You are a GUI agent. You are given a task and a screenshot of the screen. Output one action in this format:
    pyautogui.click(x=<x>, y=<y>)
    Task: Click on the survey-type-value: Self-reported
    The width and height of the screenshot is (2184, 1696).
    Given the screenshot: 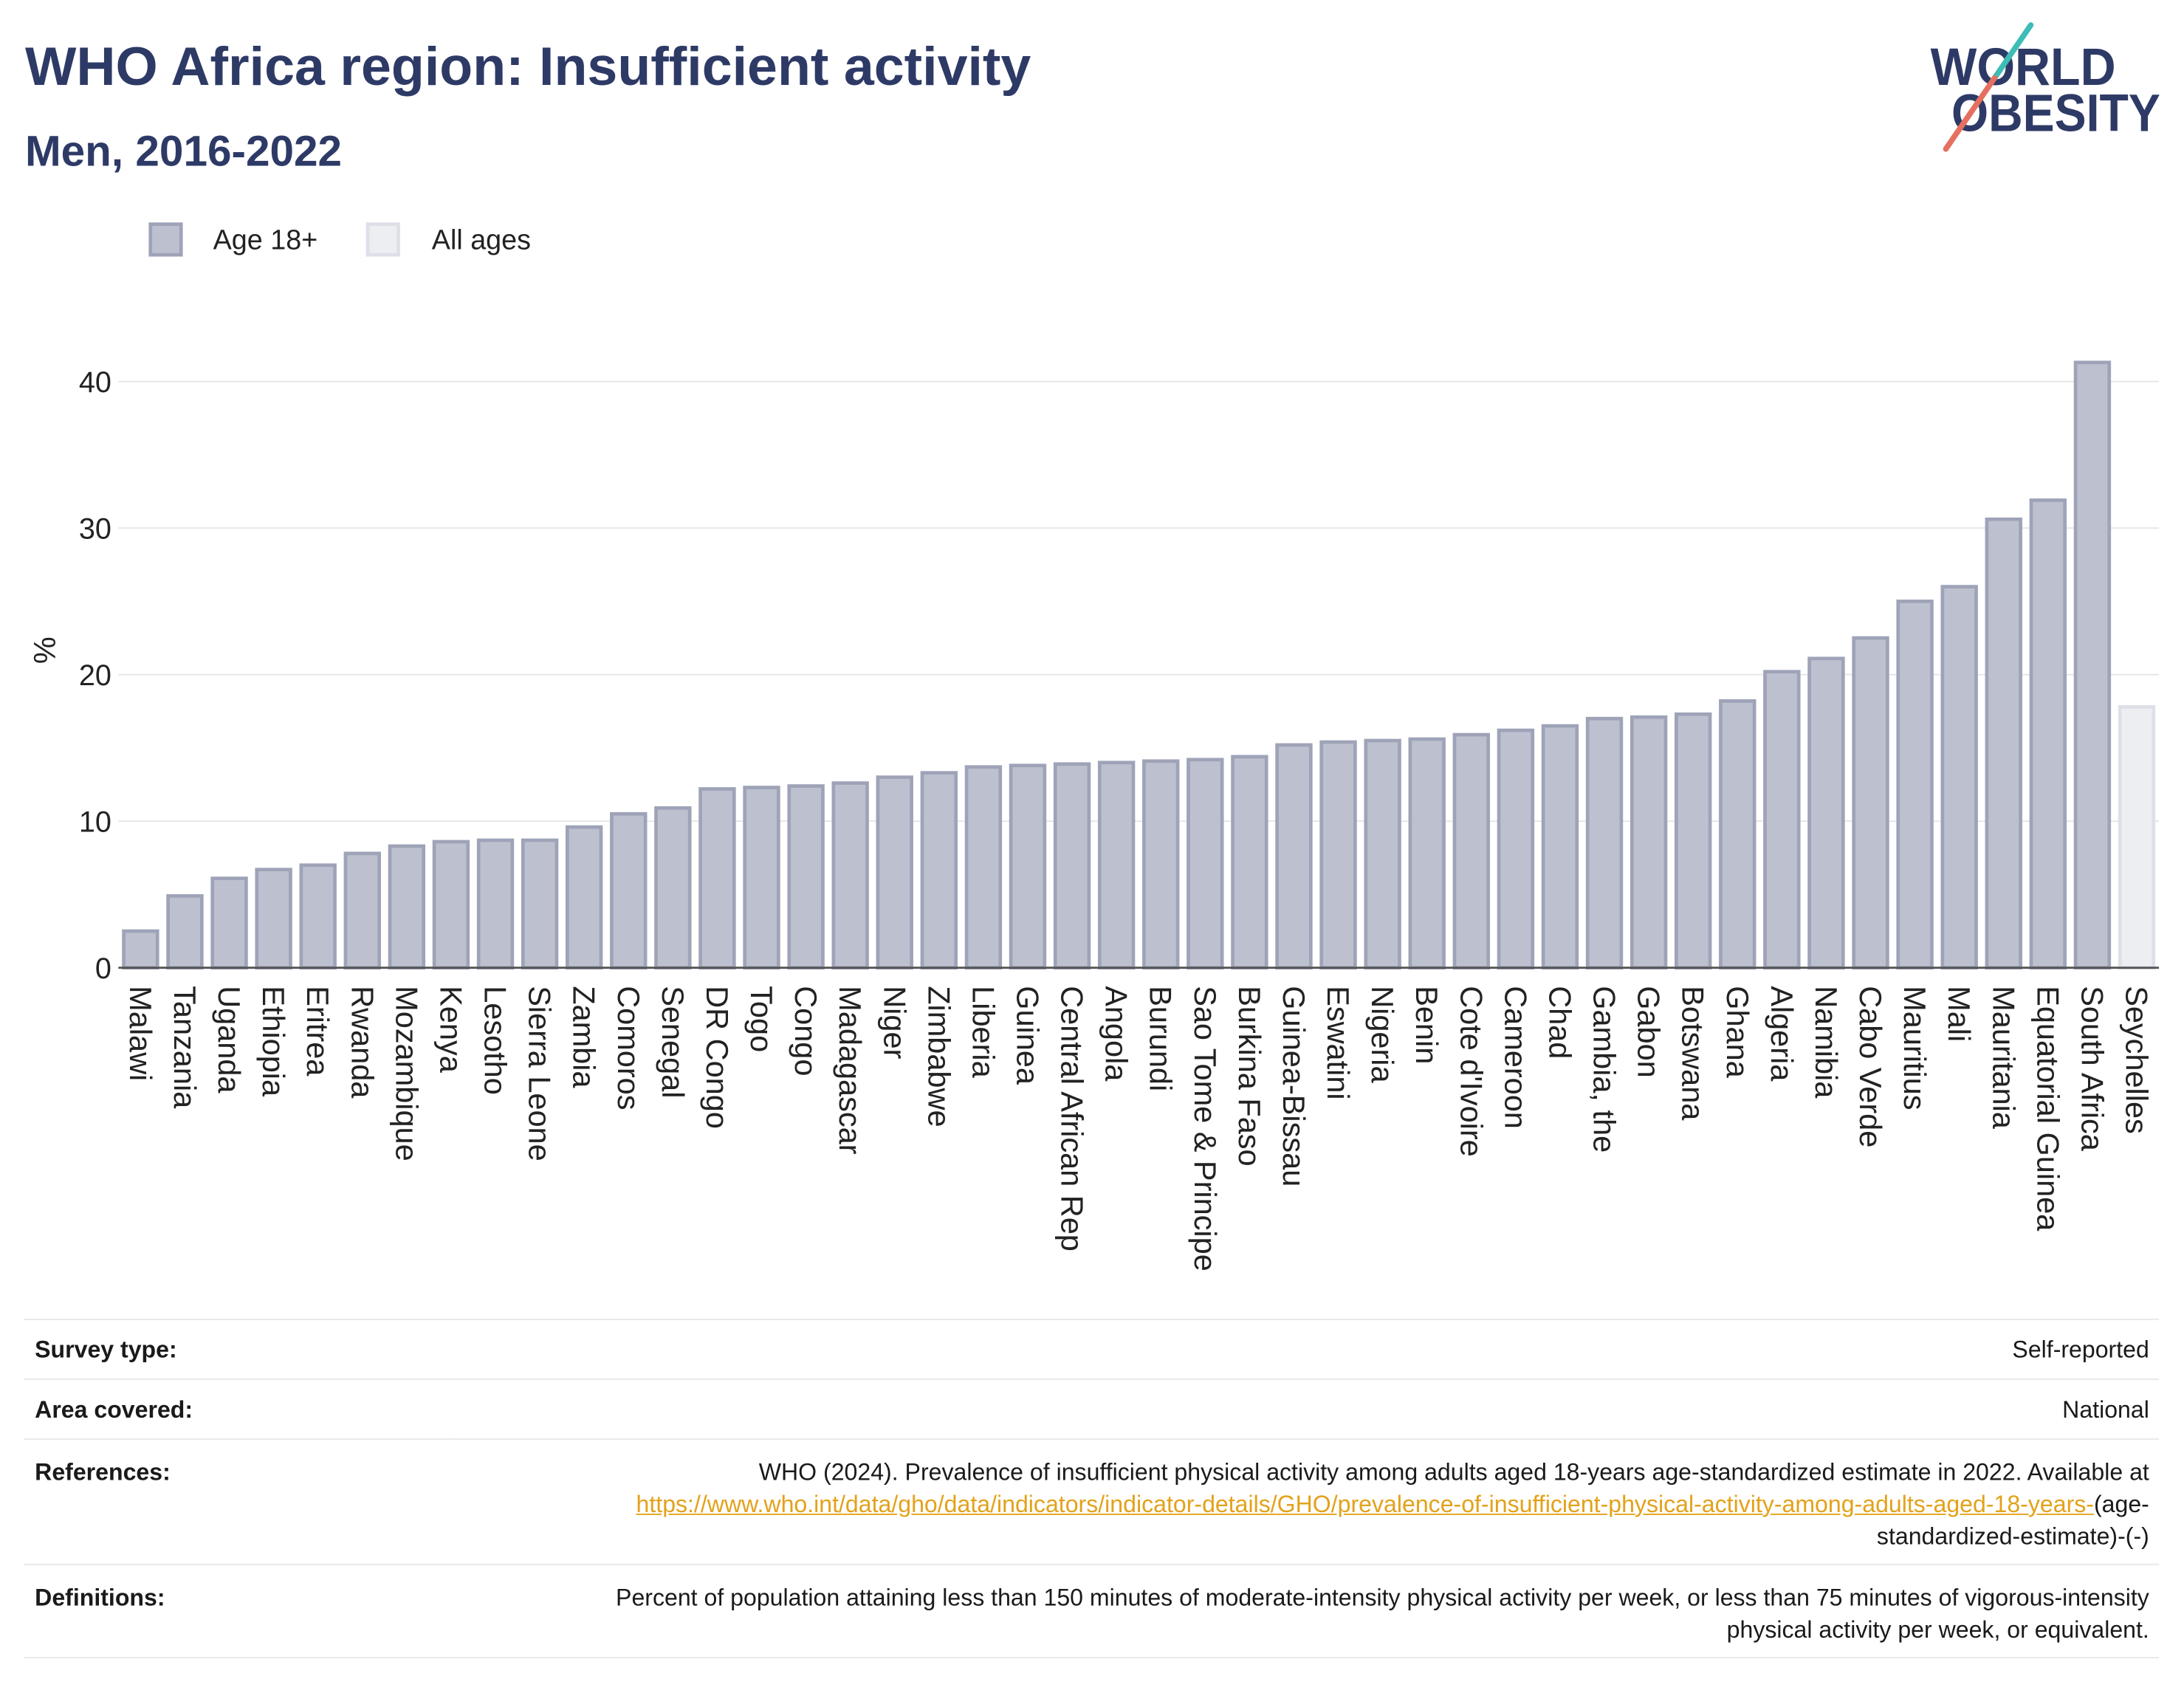 What is the action you would take?
    pyautogui.click(x=2081, y=1349)
    